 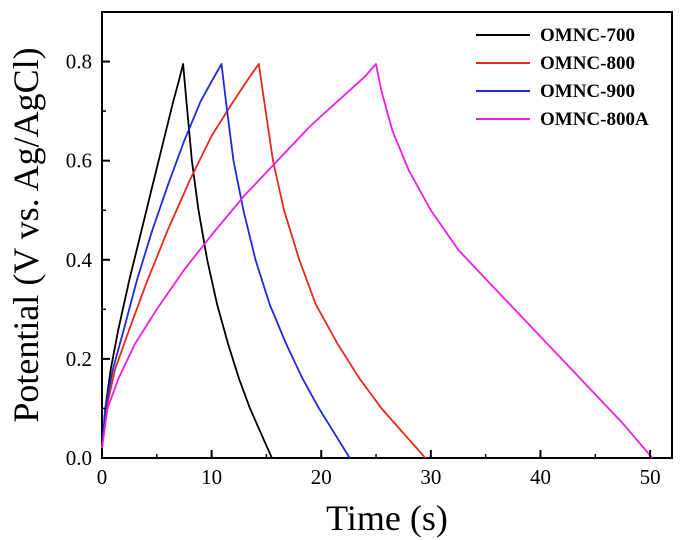 I want to click on y-tick-label: 0.6, so click(x=79, y=161).